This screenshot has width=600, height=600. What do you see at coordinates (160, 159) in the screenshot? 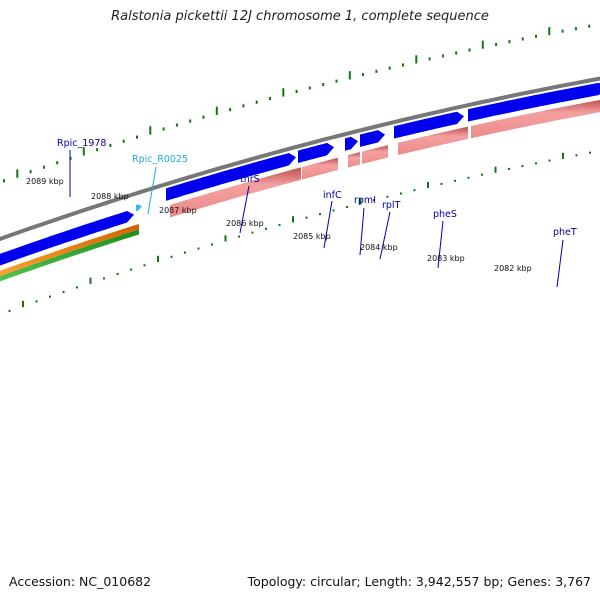
I see `gene-label-rpic-r0025: Rpic_R0025` at bounding box center [160, 159].